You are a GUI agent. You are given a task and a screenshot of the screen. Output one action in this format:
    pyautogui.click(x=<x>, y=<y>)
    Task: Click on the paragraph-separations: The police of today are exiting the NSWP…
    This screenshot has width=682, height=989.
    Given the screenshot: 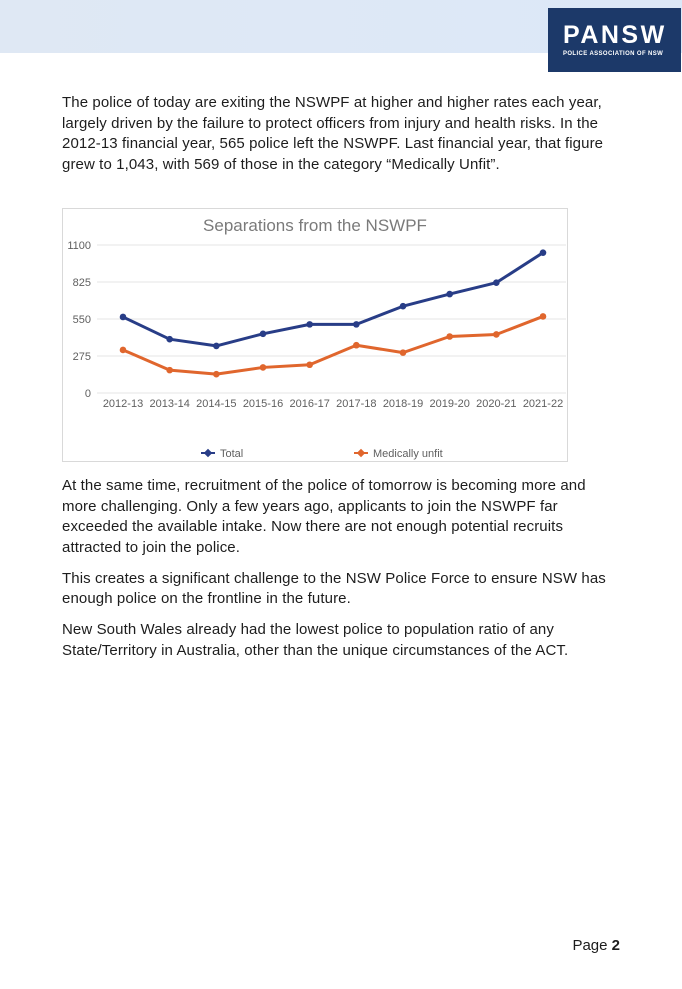 What is the action you would take?
    pyautogui.click(x=333, y=134)
    